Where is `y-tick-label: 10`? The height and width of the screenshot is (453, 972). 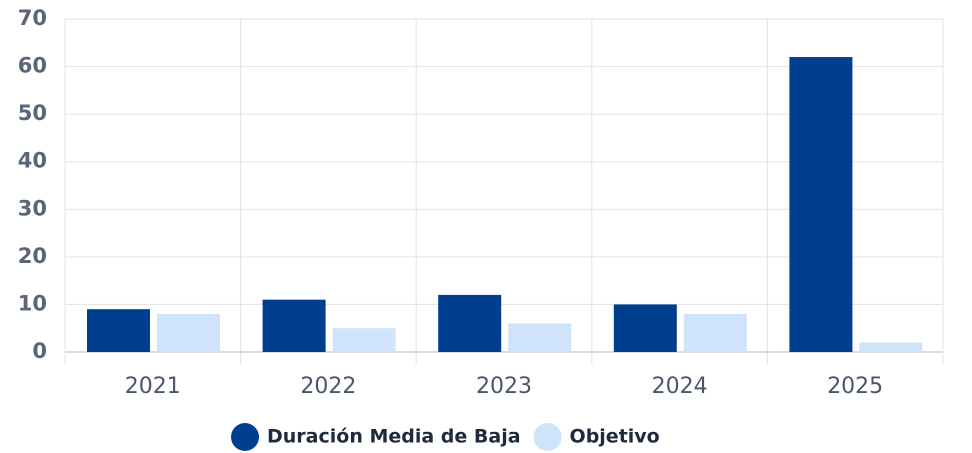 y-tick-label: 10 is located at coordinates (32, 303).